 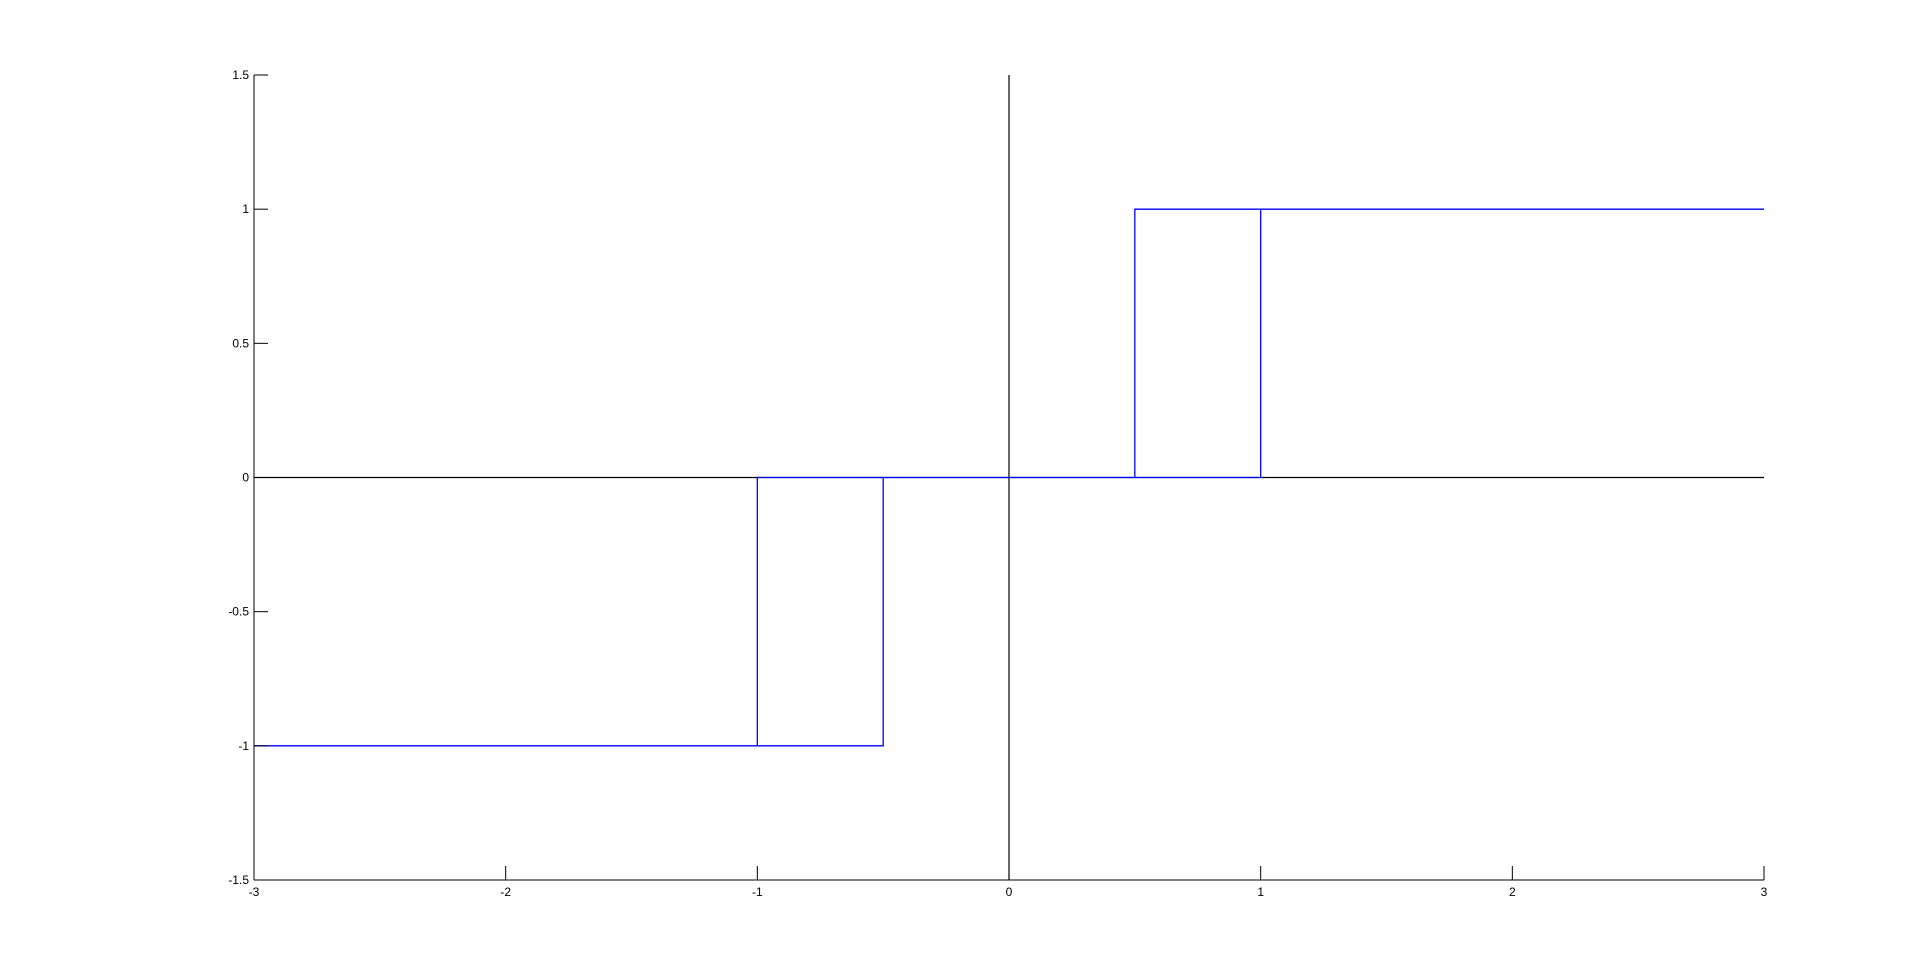 What do you see at coordinates (238, 880) in the screenshot?
I see `y-tick-label: -1.5` at bounding box center [238, 880].